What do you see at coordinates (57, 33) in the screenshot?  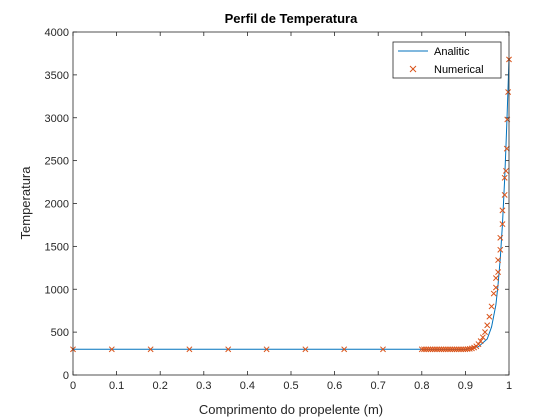 I see `y-tick-label: 4000` at bounding box center [57, 33].